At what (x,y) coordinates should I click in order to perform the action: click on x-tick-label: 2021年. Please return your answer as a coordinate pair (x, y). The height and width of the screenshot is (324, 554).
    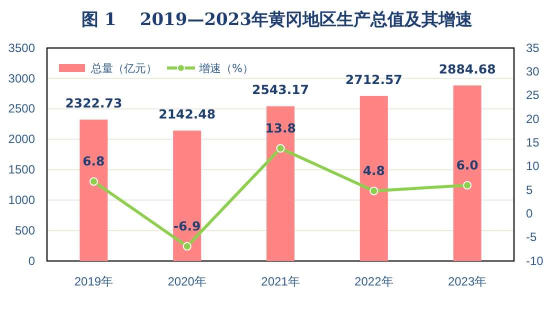
    Looking at the image, I should click on (280, 281).